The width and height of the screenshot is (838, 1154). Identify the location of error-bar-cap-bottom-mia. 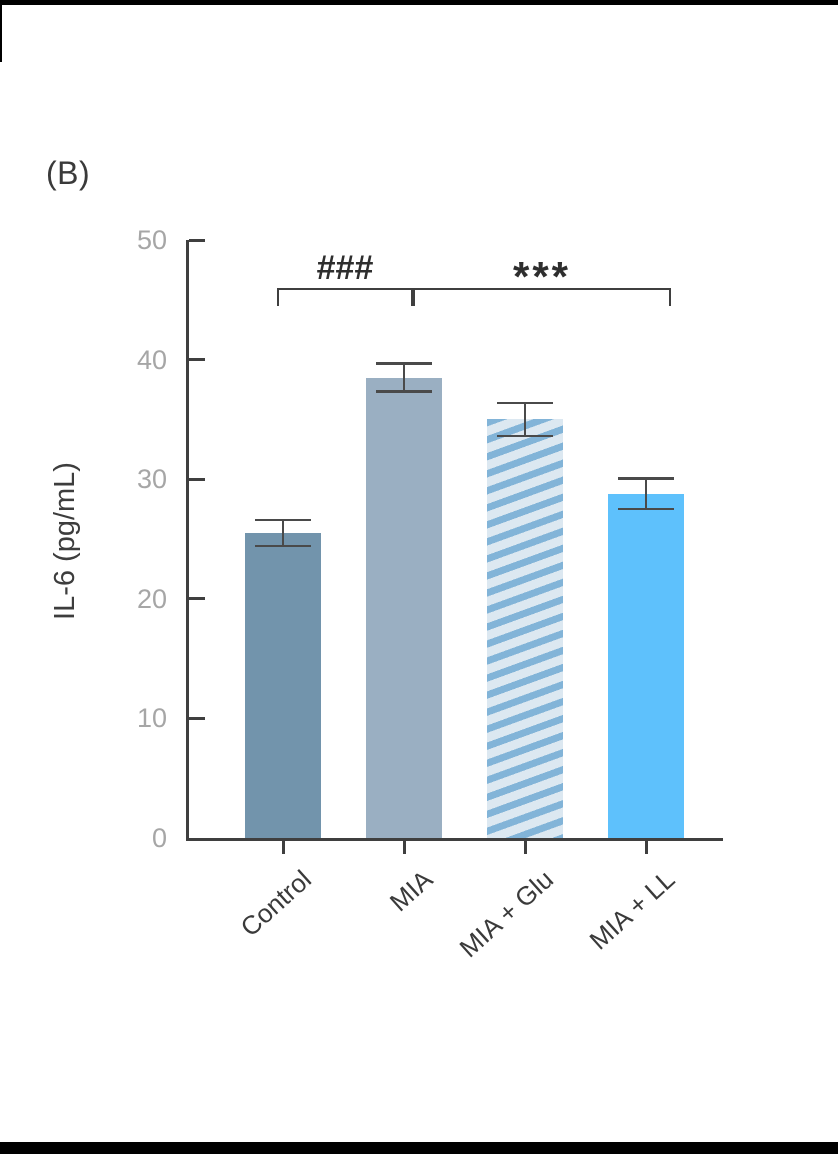
(404, 391).